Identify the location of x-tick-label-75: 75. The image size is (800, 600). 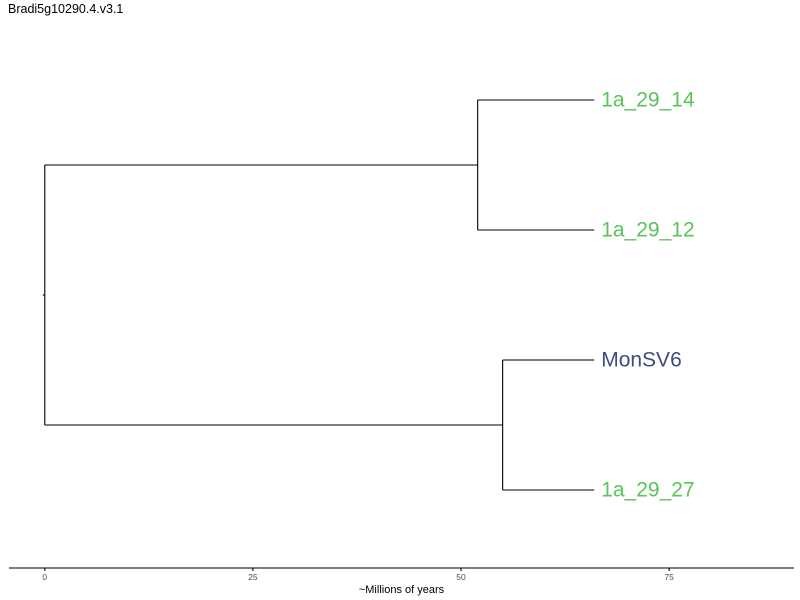
(669, 577).